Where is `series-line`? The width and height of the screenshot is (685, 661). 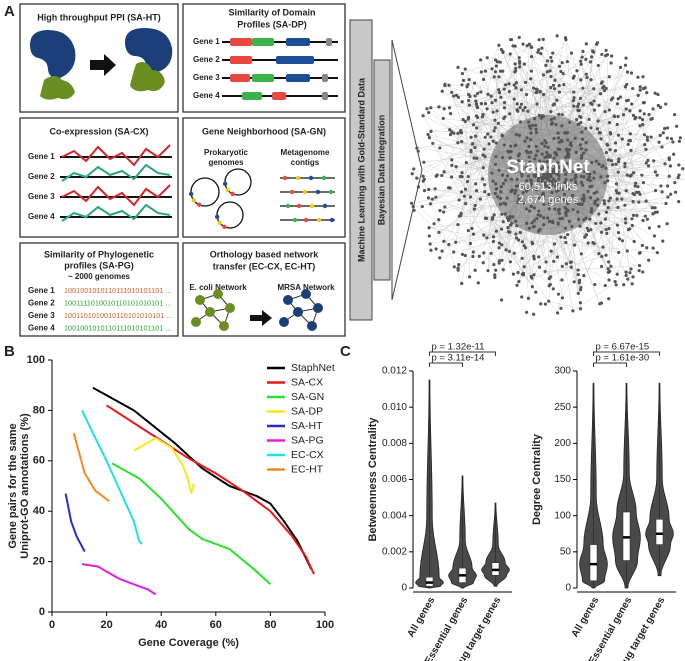
series-line is located at coordinates (164, 465).